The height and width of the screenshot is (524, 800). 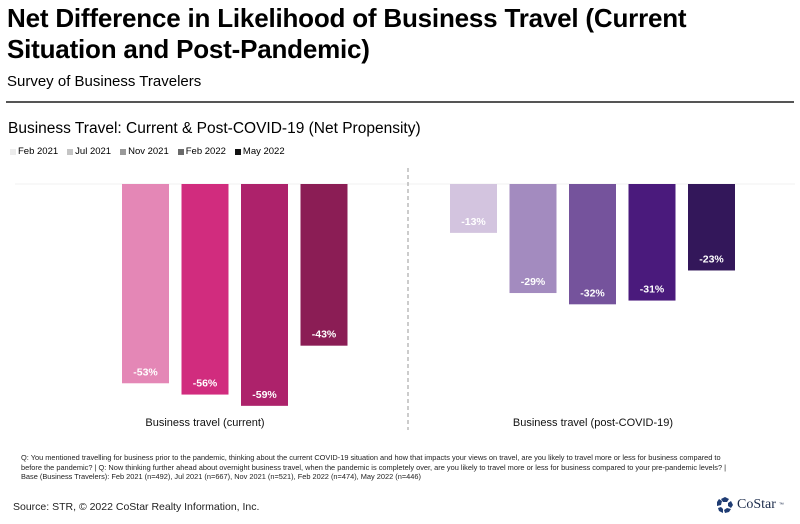 What do you see at coordinates (781, 505) in the screenshot?
I see `logo-trademark: ™` at bounding box center [781, 505].